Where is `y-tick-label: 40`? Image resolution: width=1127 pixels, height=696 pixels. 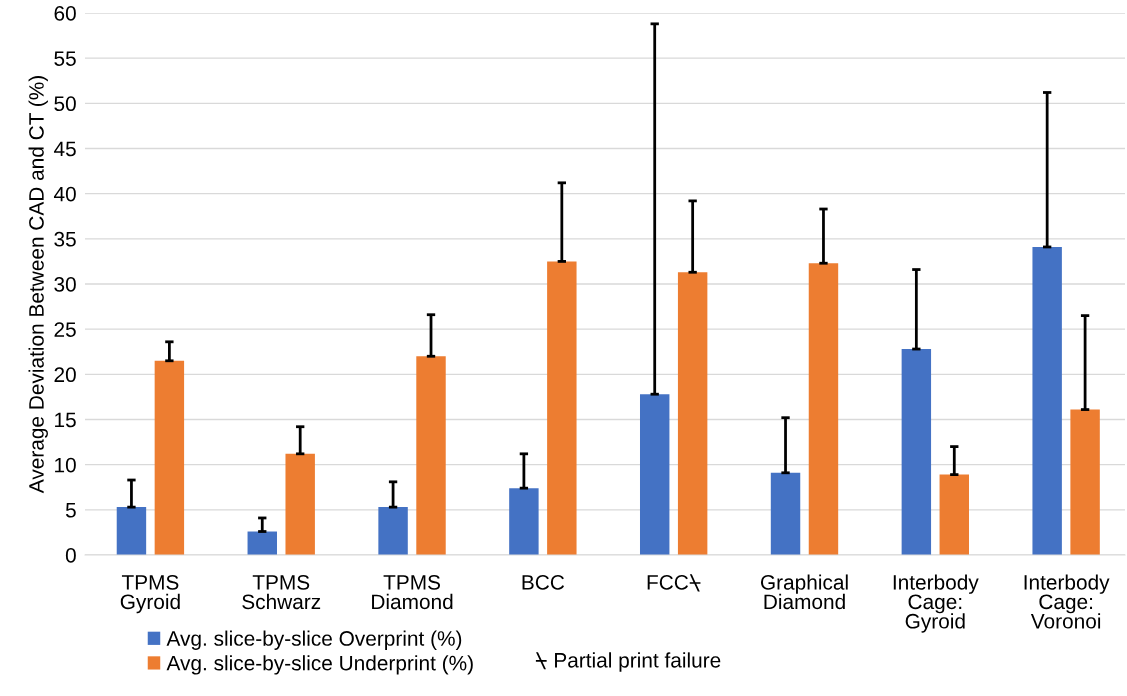 y-tick-label: 40 is located at coordinates (64, 194).